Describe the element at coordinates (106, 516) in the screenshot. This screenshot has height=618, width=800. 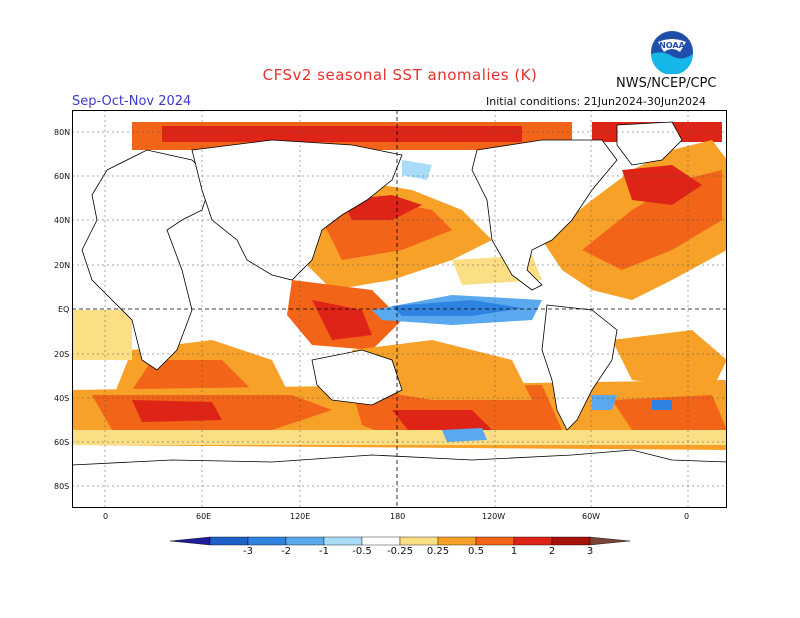
I see `lon-label-0: 0` at that location.